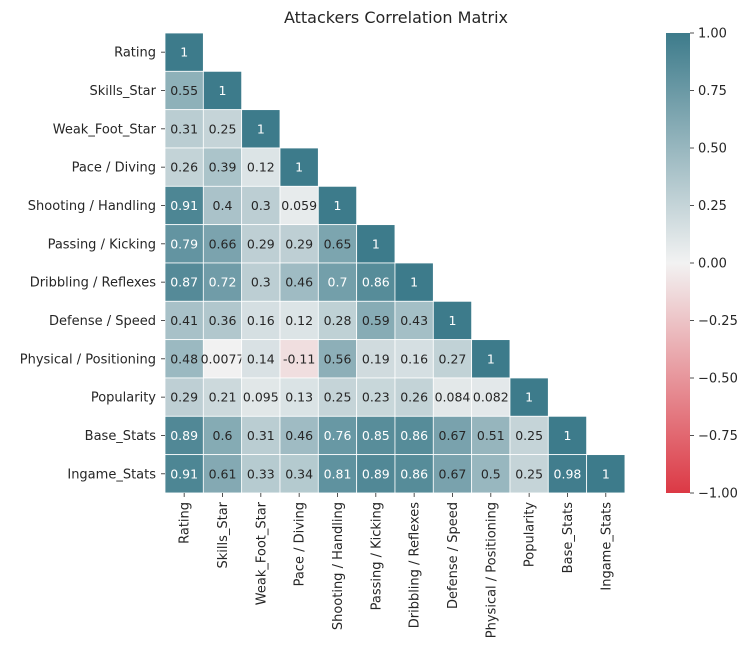 This screenshot has width=751, height=659. Describe the element at coordinates (184, 282) in the screenshot. I see `cell-value-label: 0.87` at that location.